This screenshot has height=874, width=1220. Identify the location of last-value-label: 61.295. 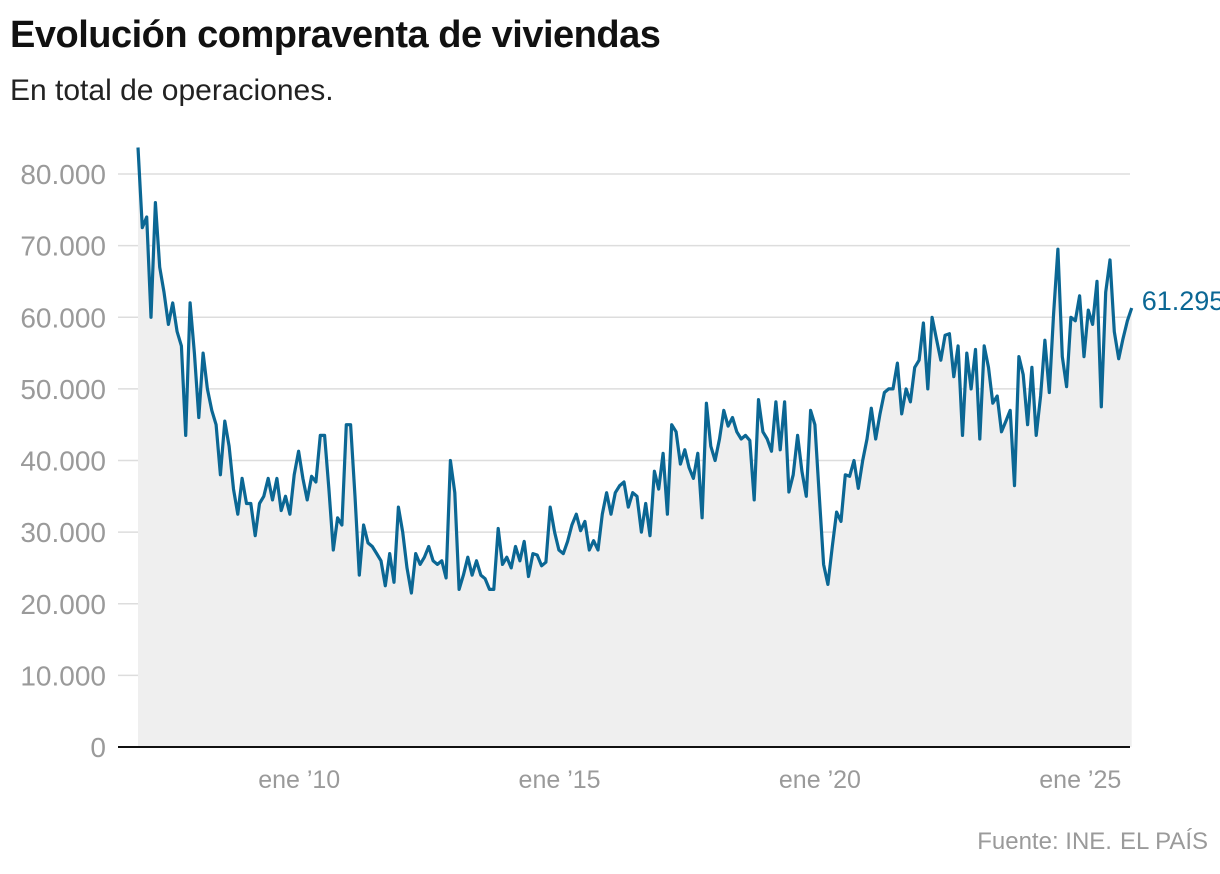
(1181, 301).